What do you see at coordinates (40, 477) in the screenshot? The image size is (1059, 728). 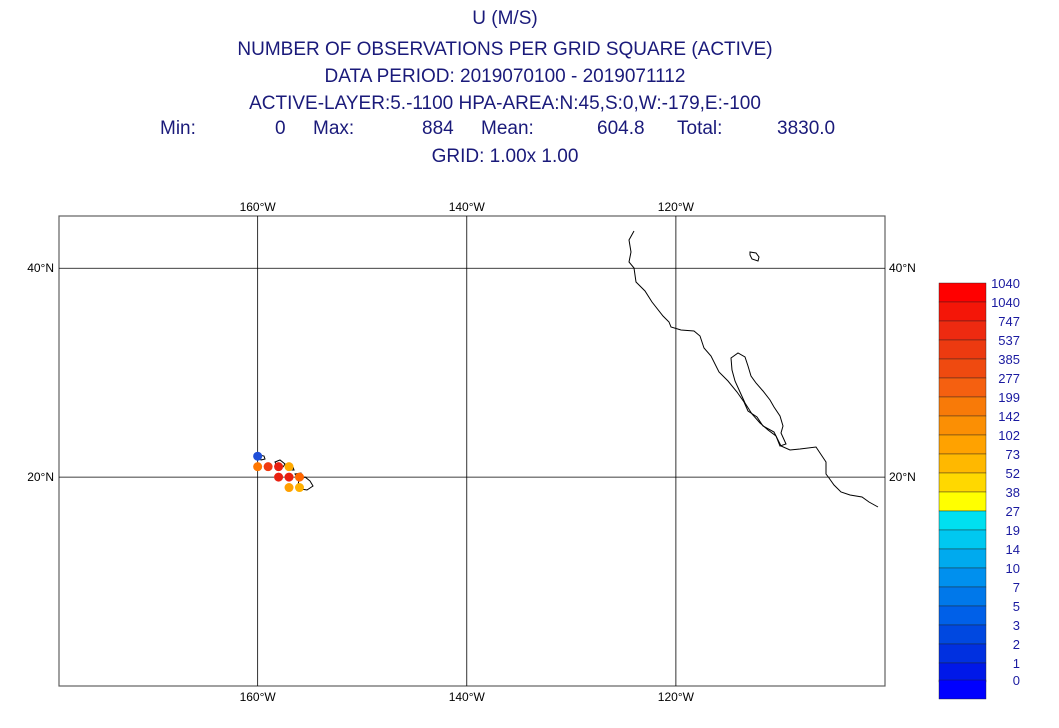 I see `lat-label-left: 20°N` at bounding box center [40, 477].